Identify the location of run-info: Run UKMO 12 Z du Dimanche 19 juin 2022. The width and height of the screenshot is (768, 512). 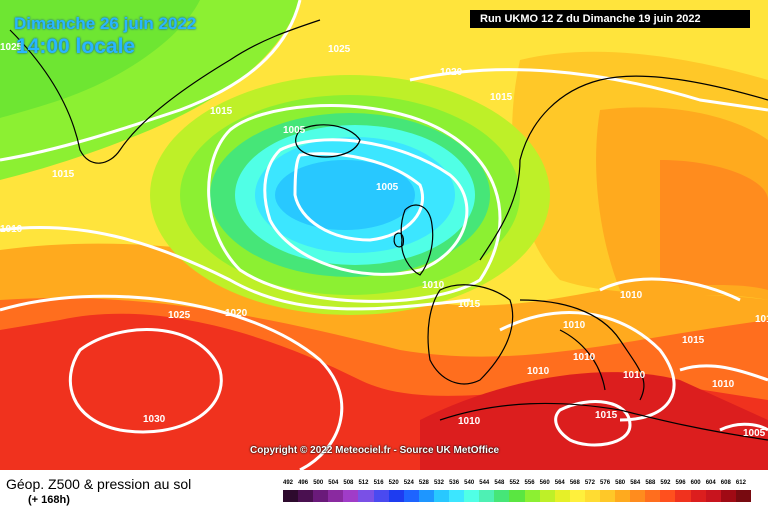
(610, 19).